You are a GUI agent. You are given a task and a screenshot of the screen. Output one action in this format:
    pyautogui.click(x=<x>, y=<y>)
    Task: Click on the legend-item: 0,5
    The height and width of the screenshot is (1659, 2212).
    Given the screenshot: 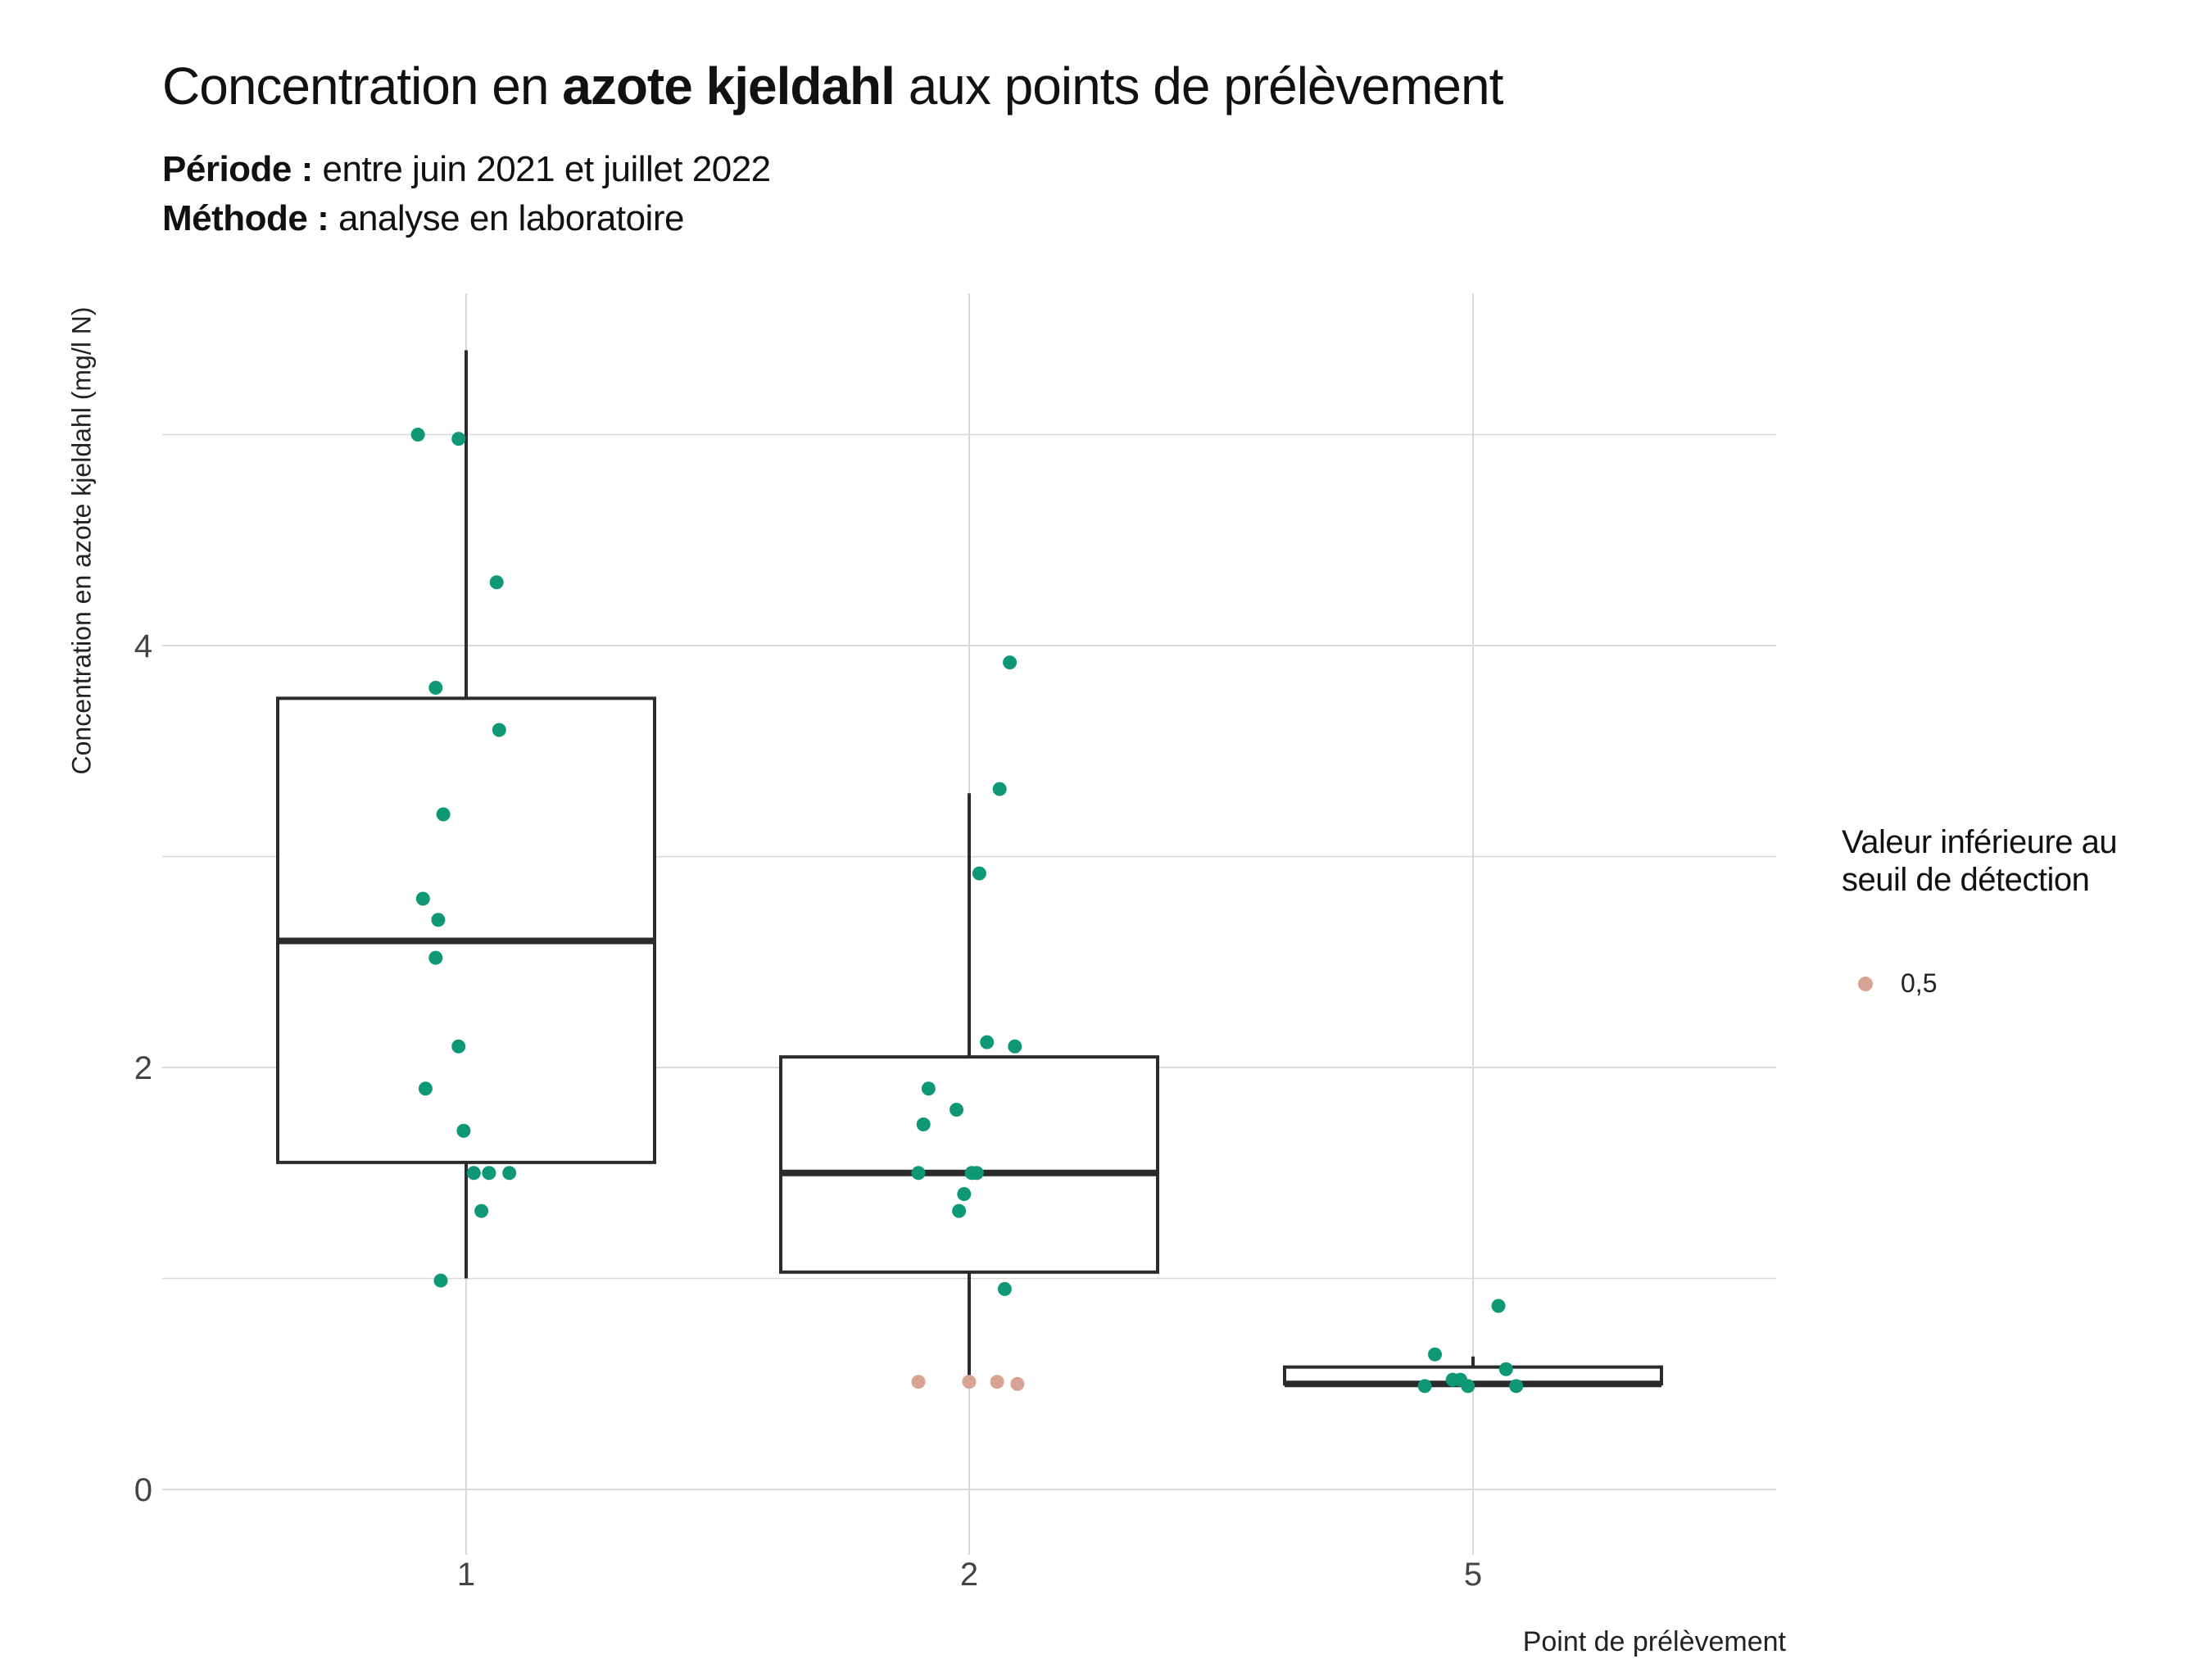 What is the action you would take?
    pyautogui.click(x=1897, y=983)
    